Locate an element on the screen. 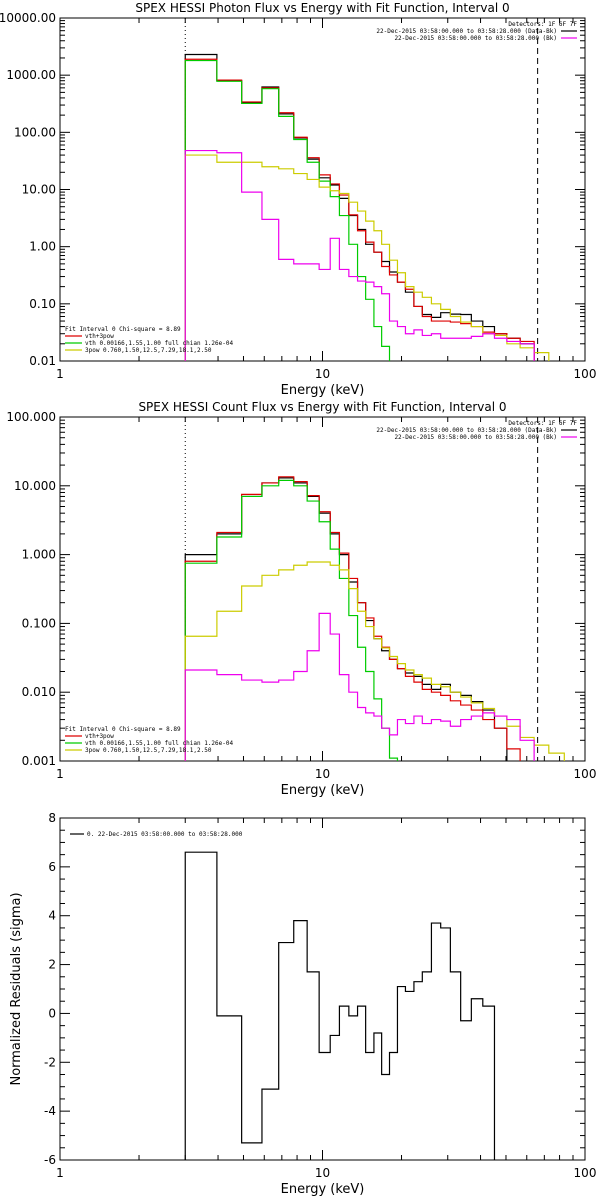 This screenshot has width=600, height=1200. y-tick-label: 1.000 is located at coordinates (39, 555).